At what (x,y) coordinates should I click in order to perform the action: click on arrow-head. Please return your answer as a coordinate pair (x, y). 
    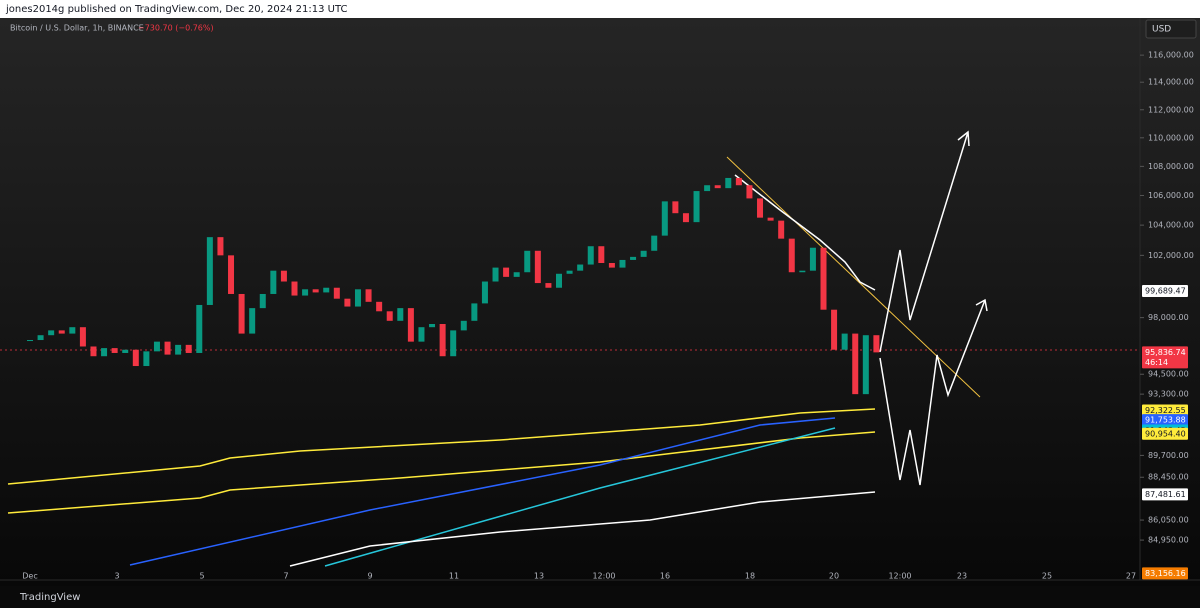
    Looking at the image, I should click on (963, 138).